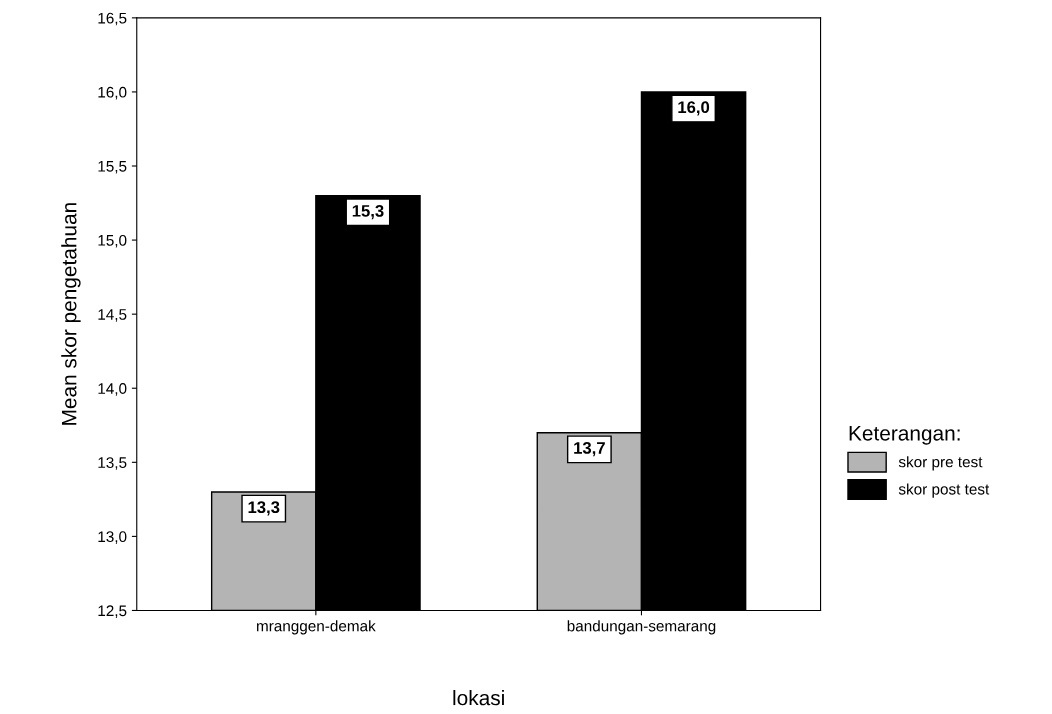 The image size is (1052, 714). Describe the element at coordinates (940, 463) in the screenshot. I see `legend-label: skor pre test` at that location.